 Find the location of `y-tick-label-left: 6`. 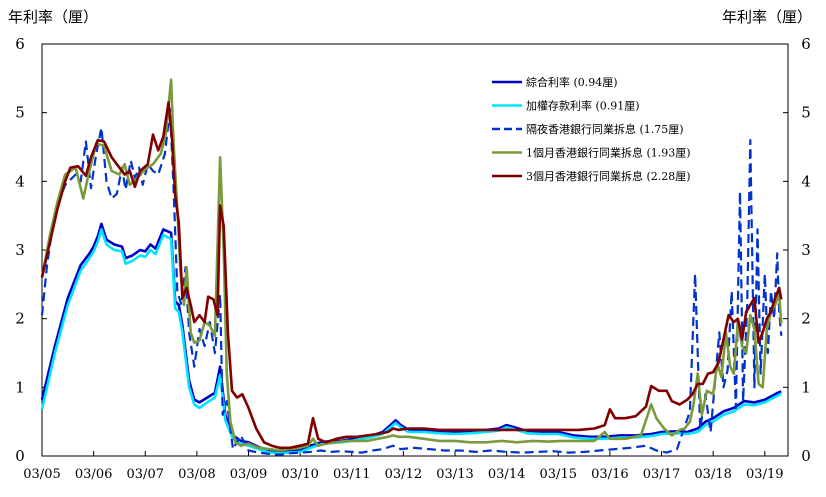

y-tick-label-left: 6 is located at coordinates (20, 44).